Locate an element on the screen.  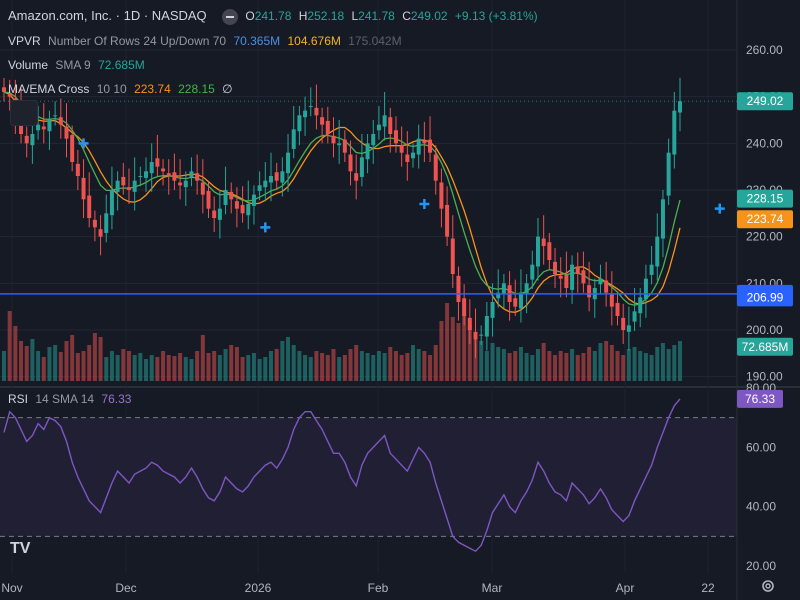
time-axis-label: Apr is located at coordinates (625, 588).